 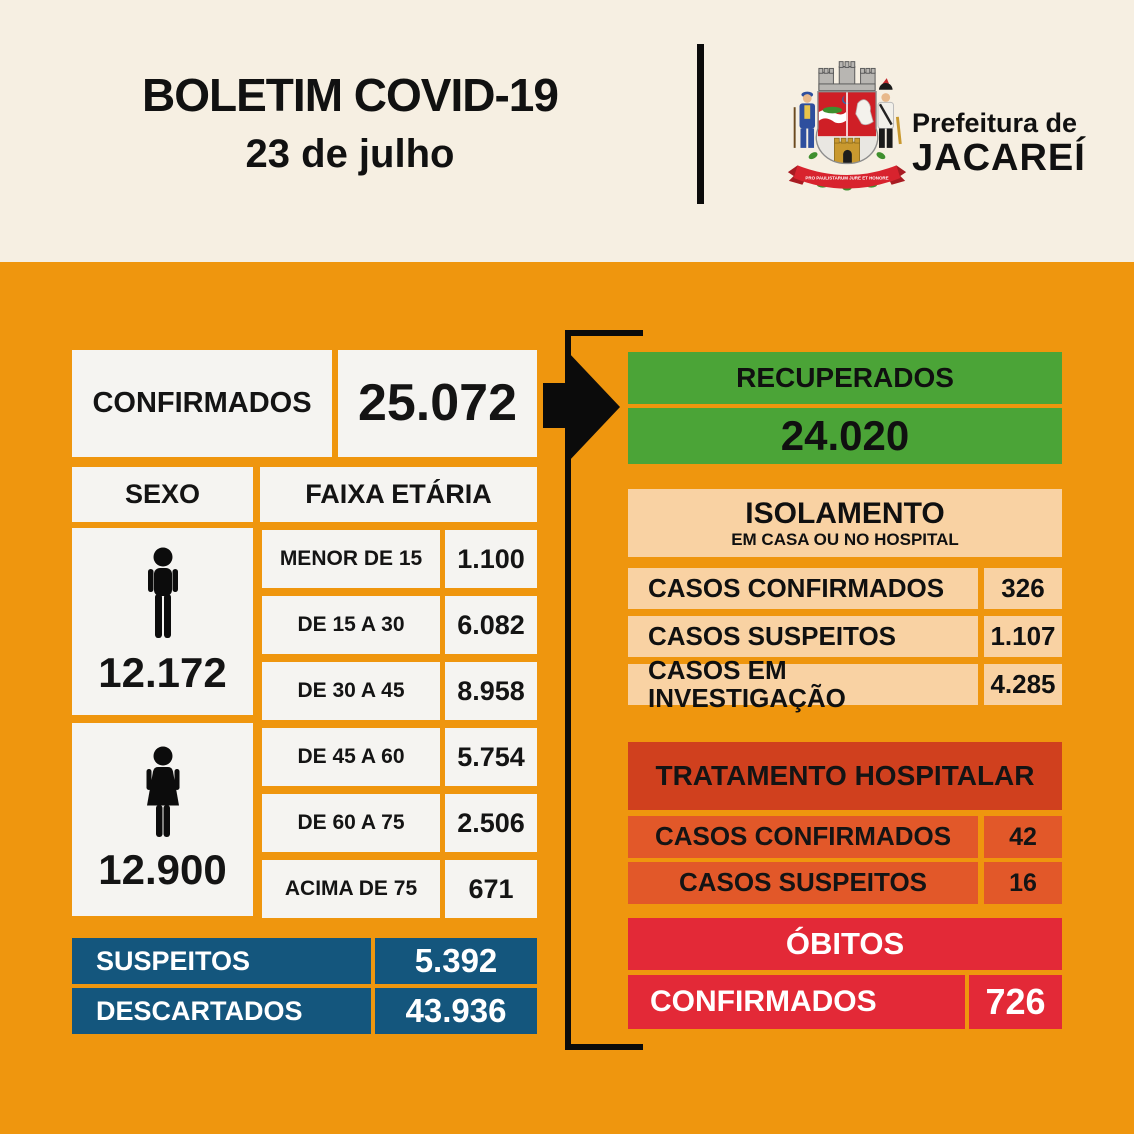 I want to click on age-row-value: 671, so click(x=491, y=889).